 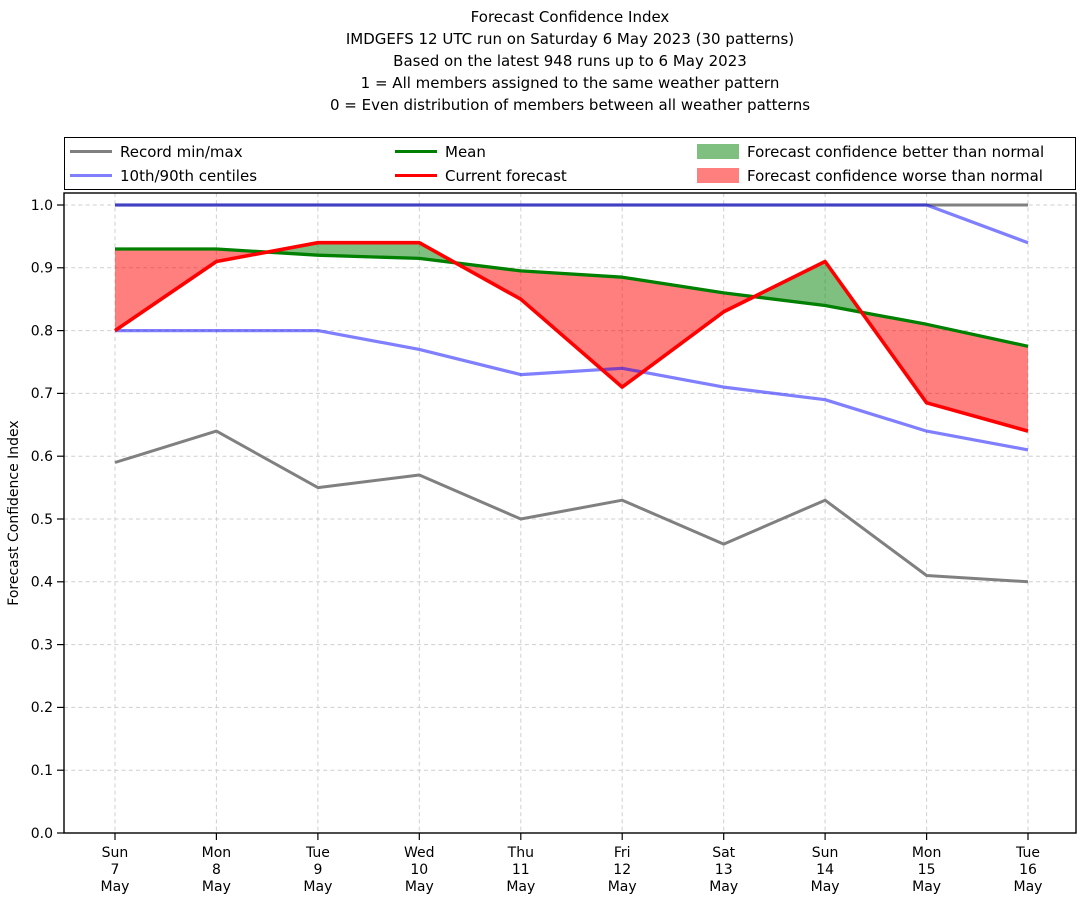 What do you see at coordinates (189, 175) in the screenshot?
I see `legend-label: 10th/90th centiles` at bounding box center [189, 175].